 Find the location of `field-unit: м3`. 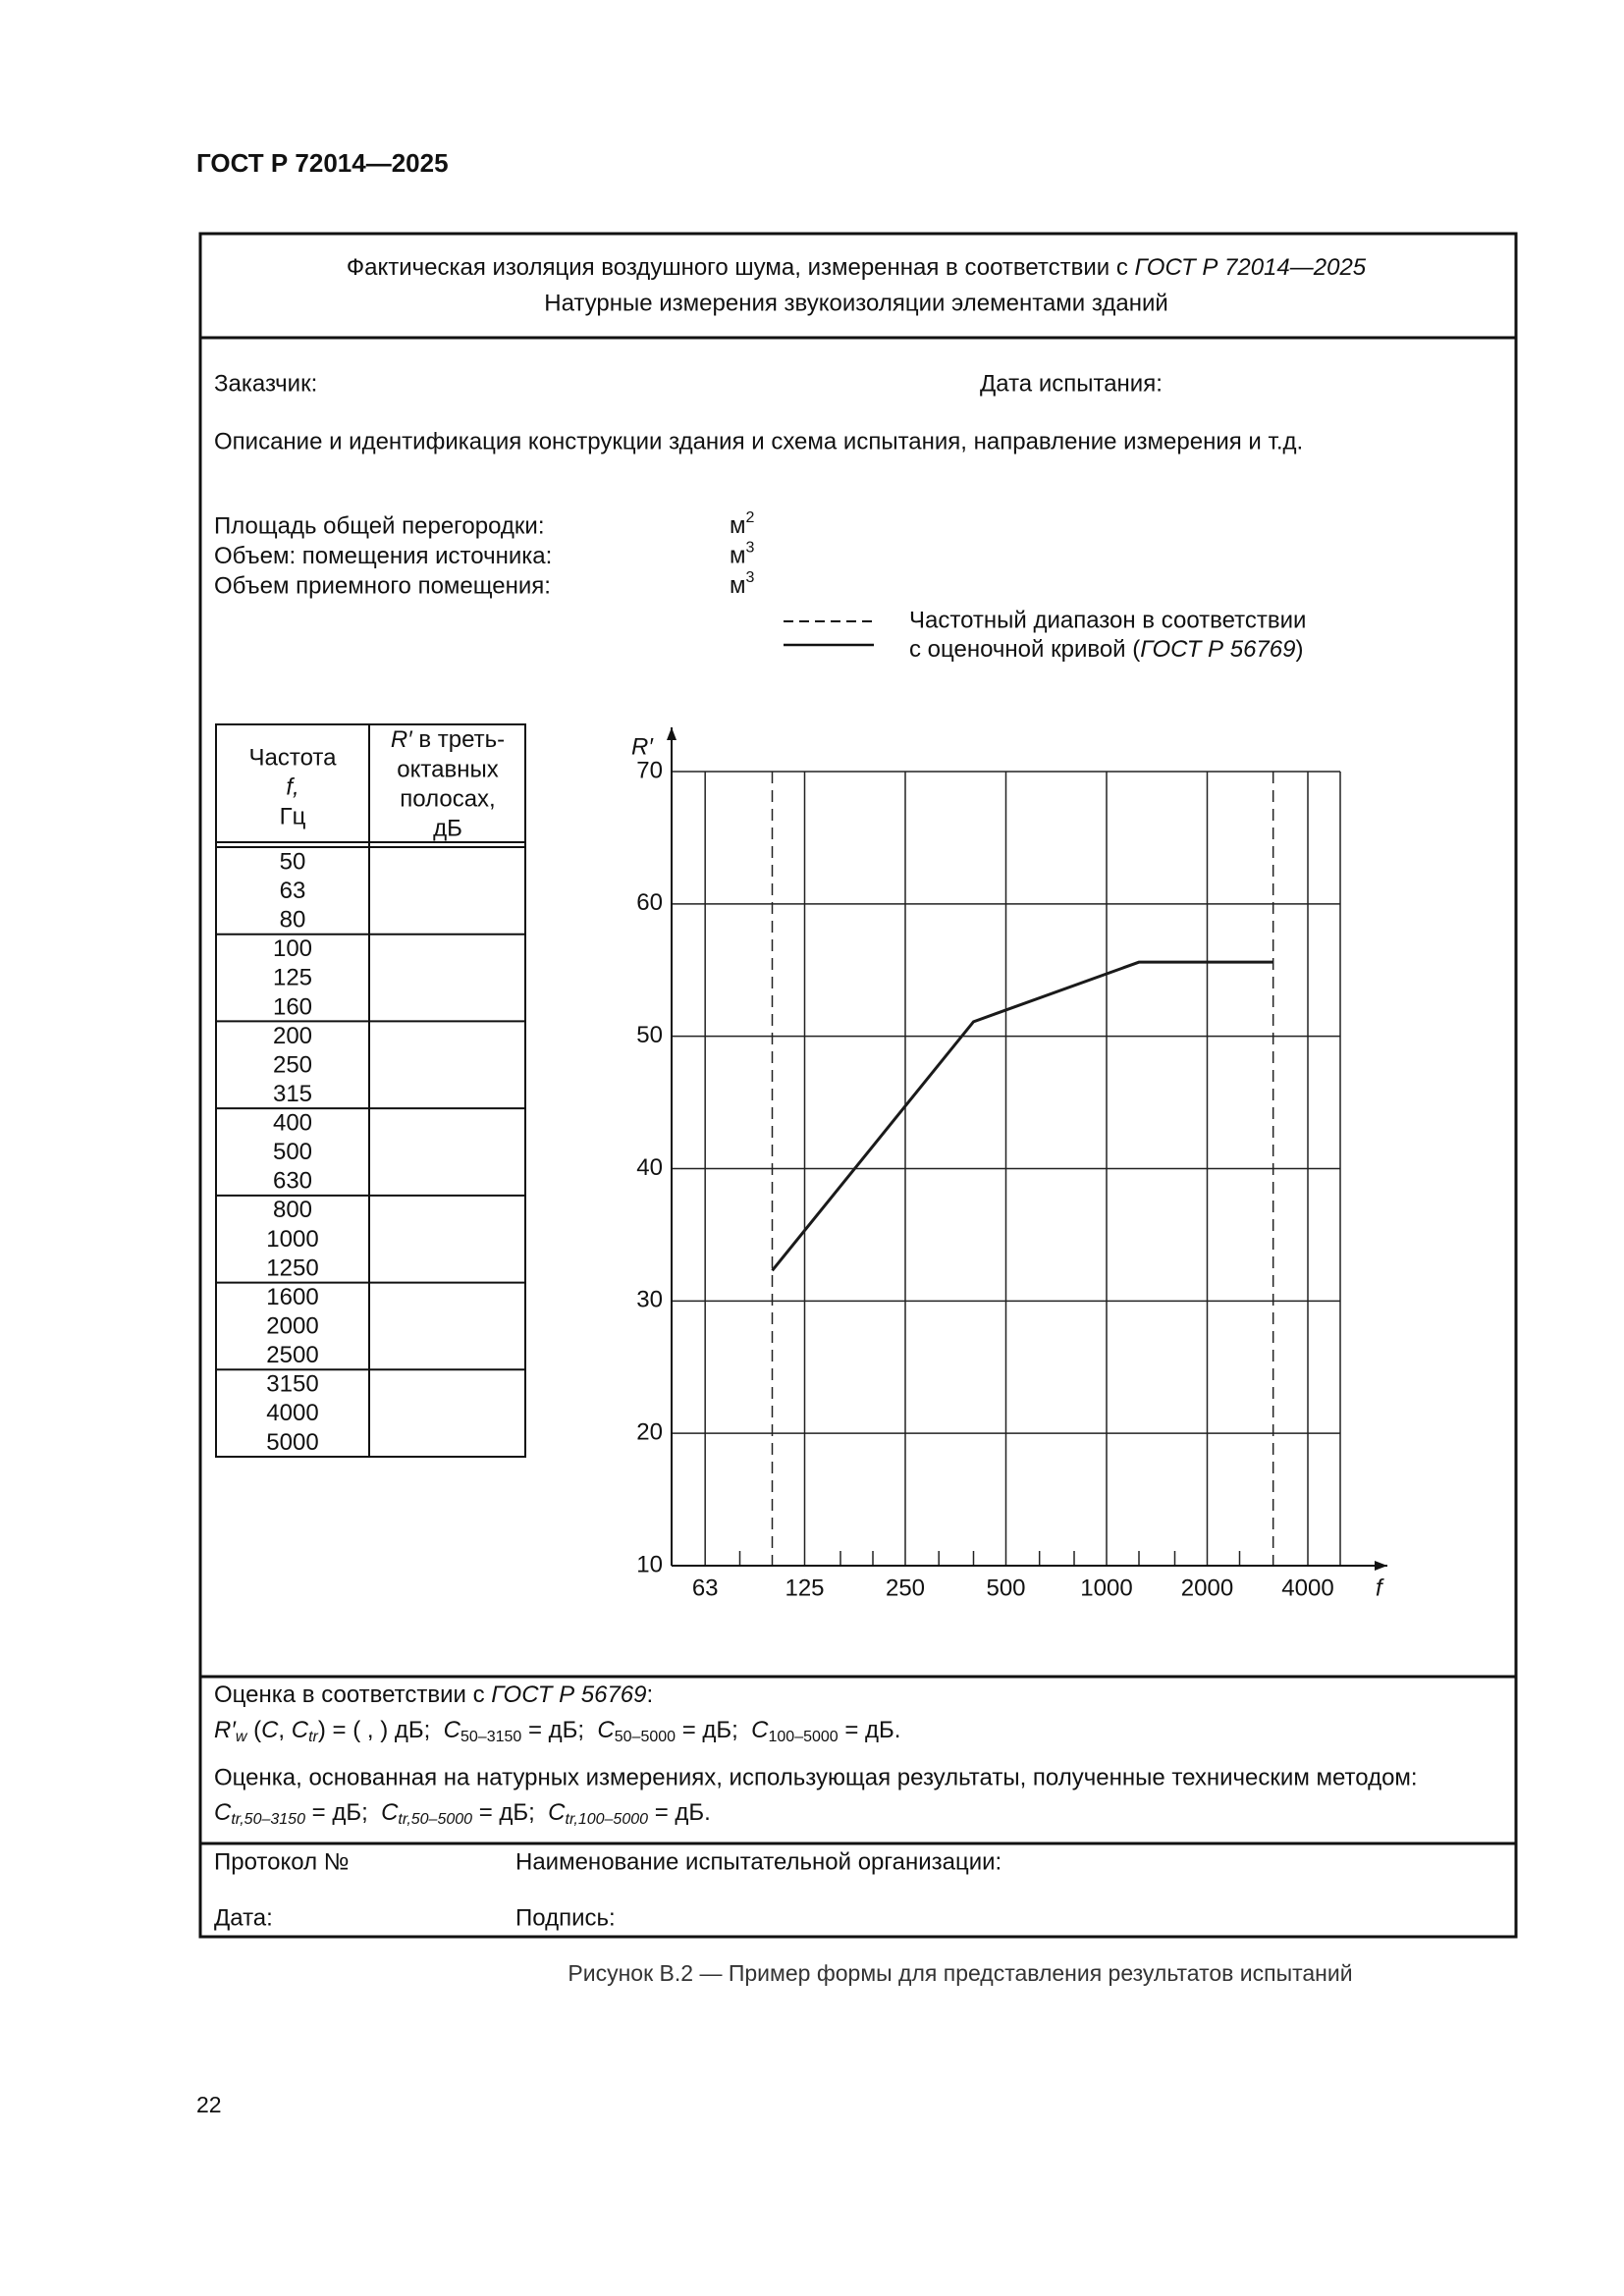

field-unit: м3 is located at coordinates (742, 554).